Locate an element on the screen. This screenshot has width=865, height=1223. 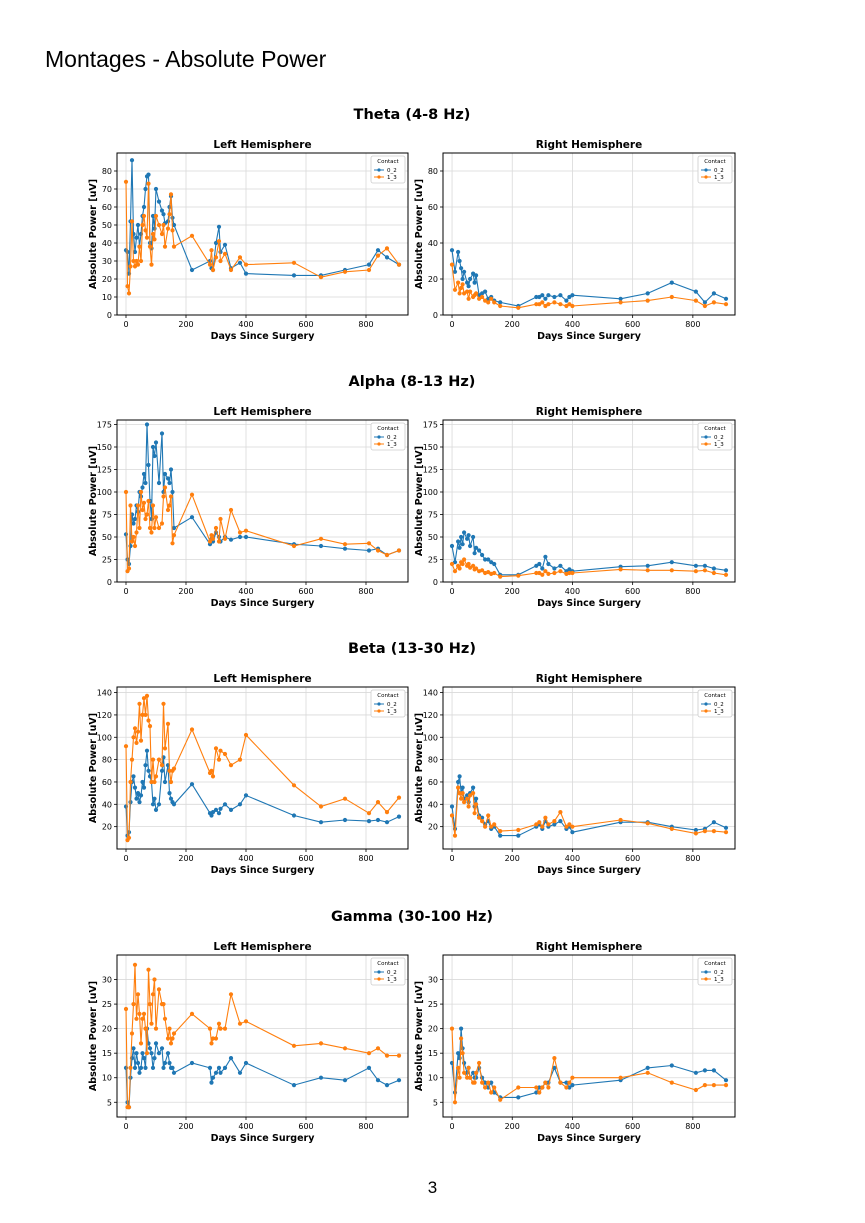
legend-entry: 0_2 is located at coordinates (719, 973).